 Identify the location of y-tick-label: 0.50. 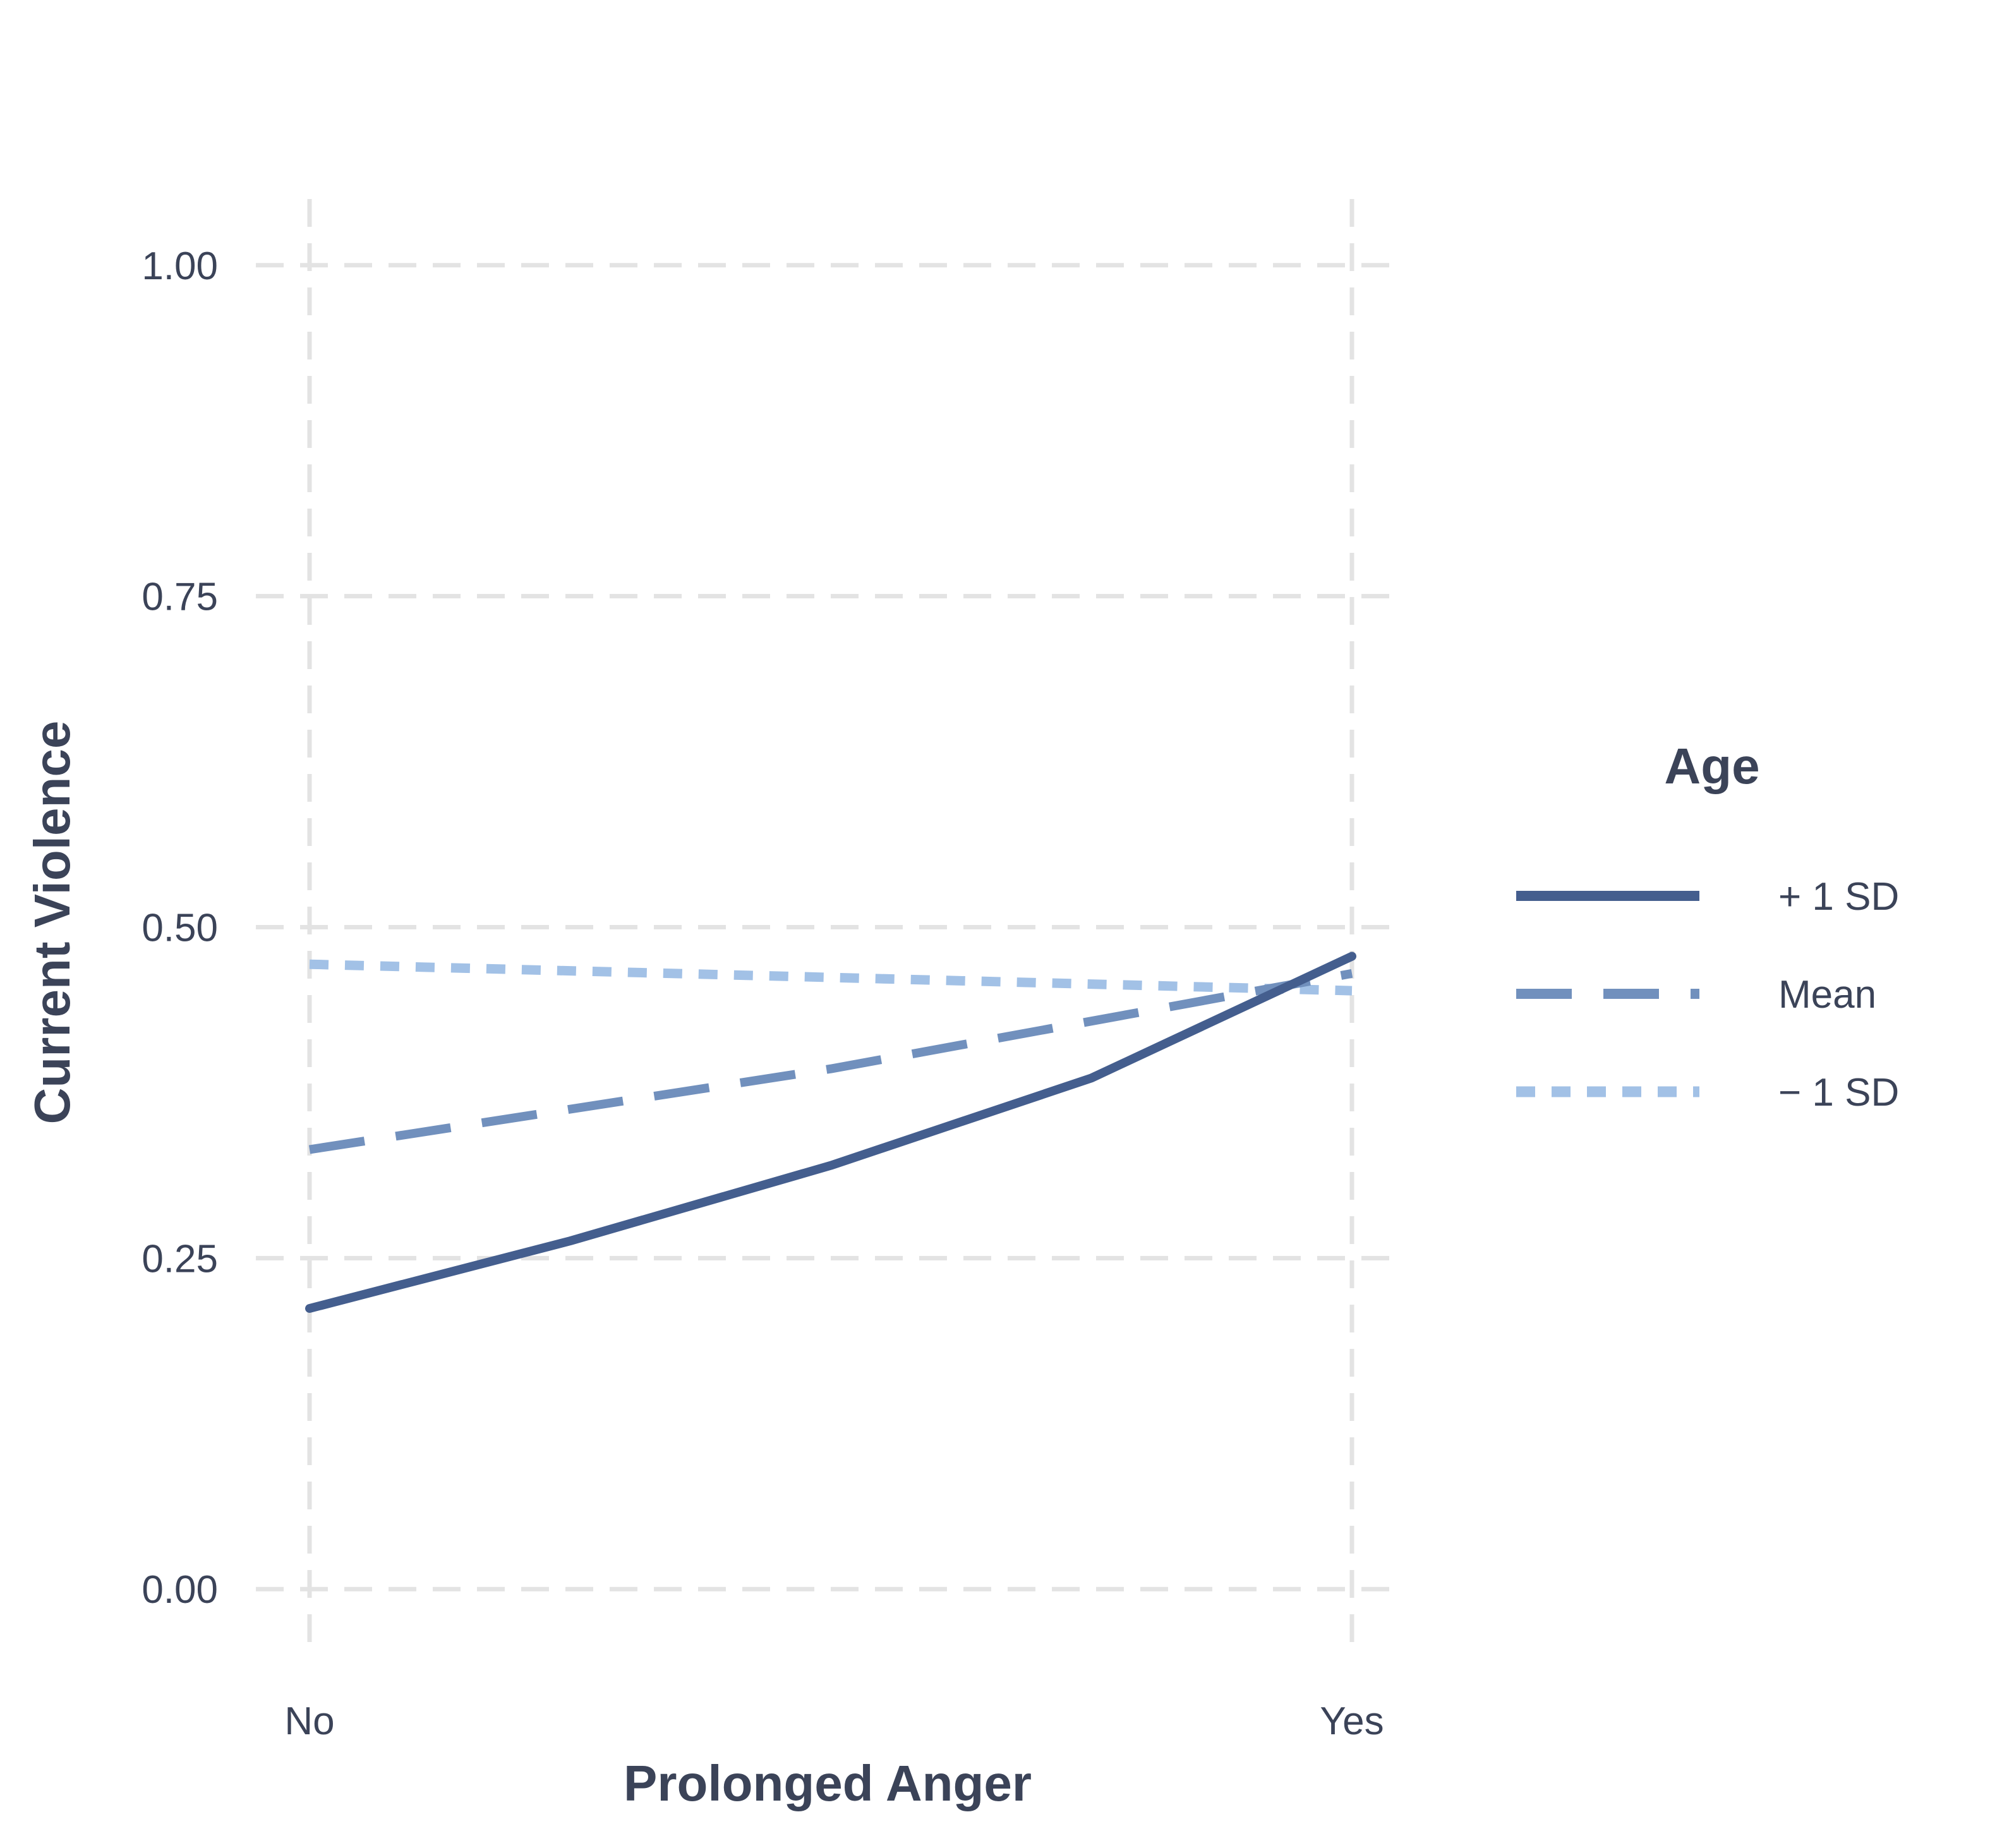
(180, 928).